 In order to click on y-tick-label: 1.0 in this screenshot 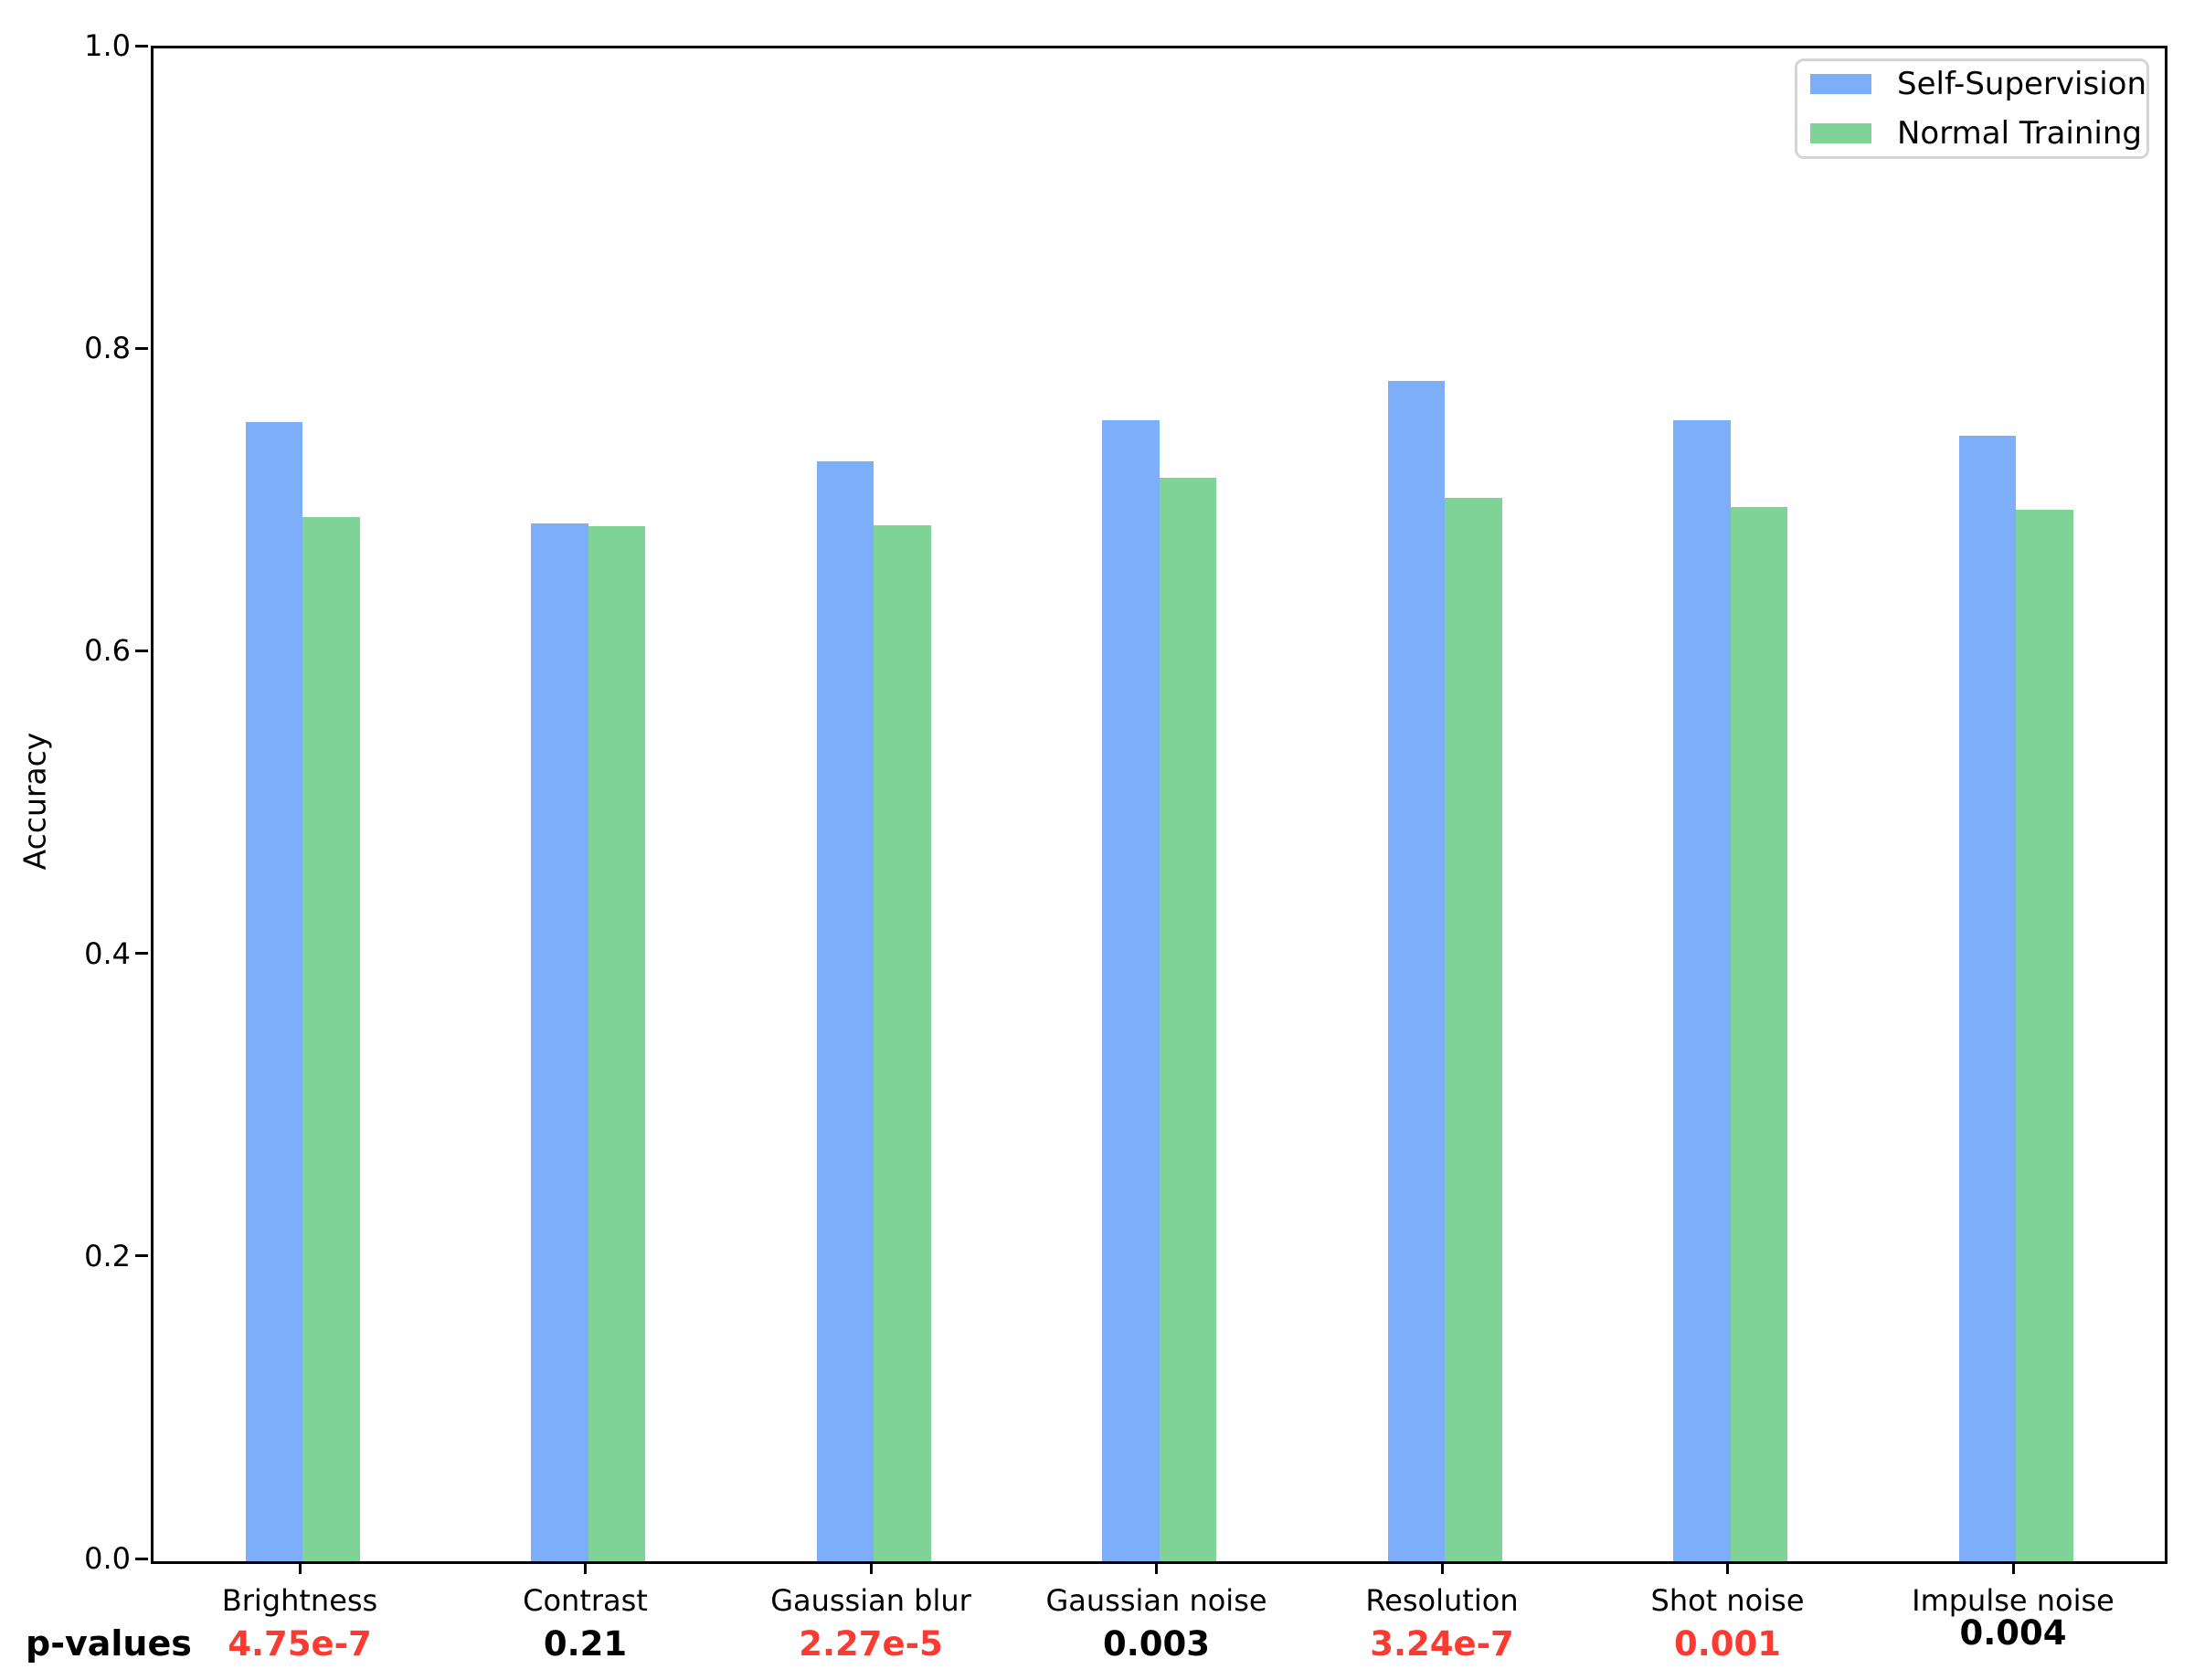, I will do `click(107, 46)`.